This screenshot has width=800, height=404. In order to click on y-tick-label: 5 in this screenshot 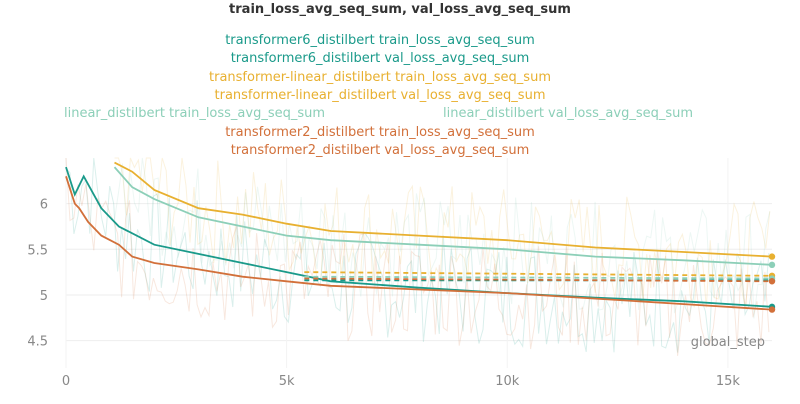, I will do `click(44, 296)`.